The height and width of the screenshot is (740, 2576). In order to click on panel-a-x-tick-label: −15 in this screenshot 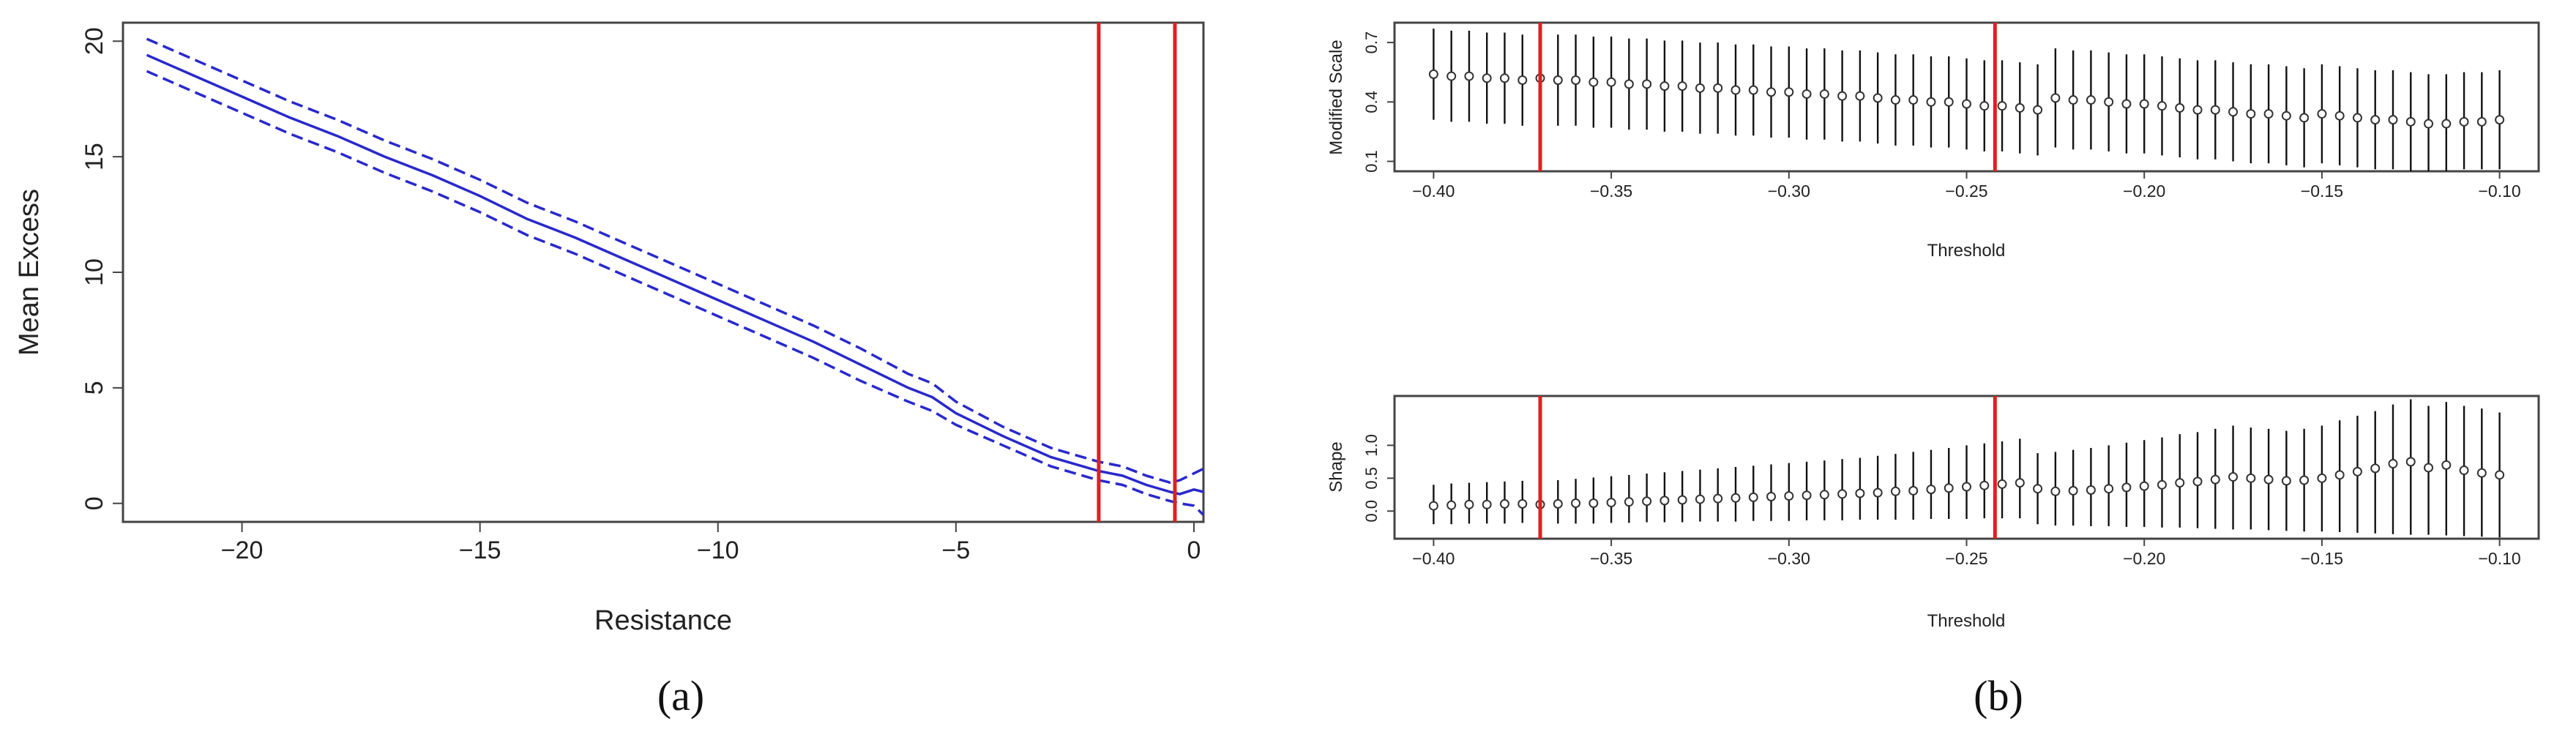, I will do `click(480, 550)`.